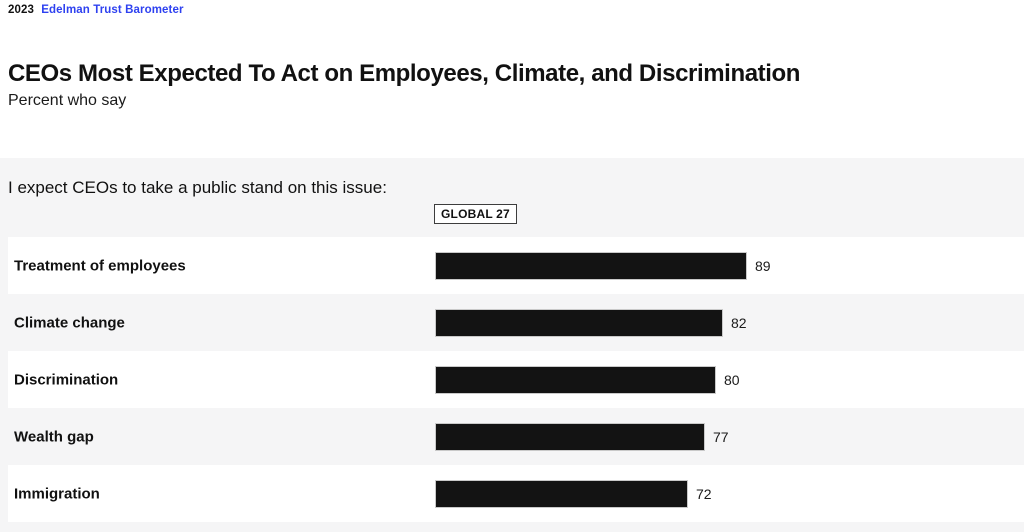 The image size is (1024, 532). I want to click on table-row: Immigration 72, so click(516, 493).